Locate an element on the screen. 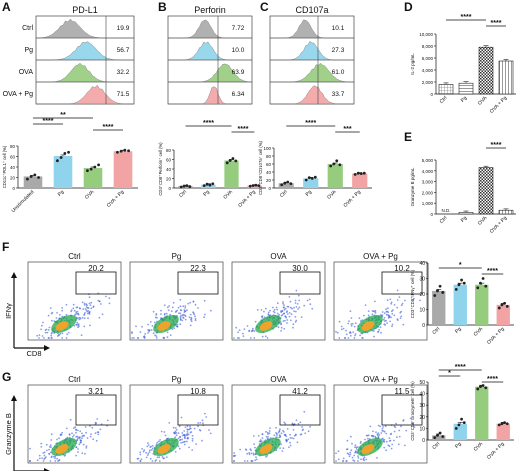 This screenshot has width=520, height=471. y-tick-label: 6,000 is located at coordinates (428, 58).